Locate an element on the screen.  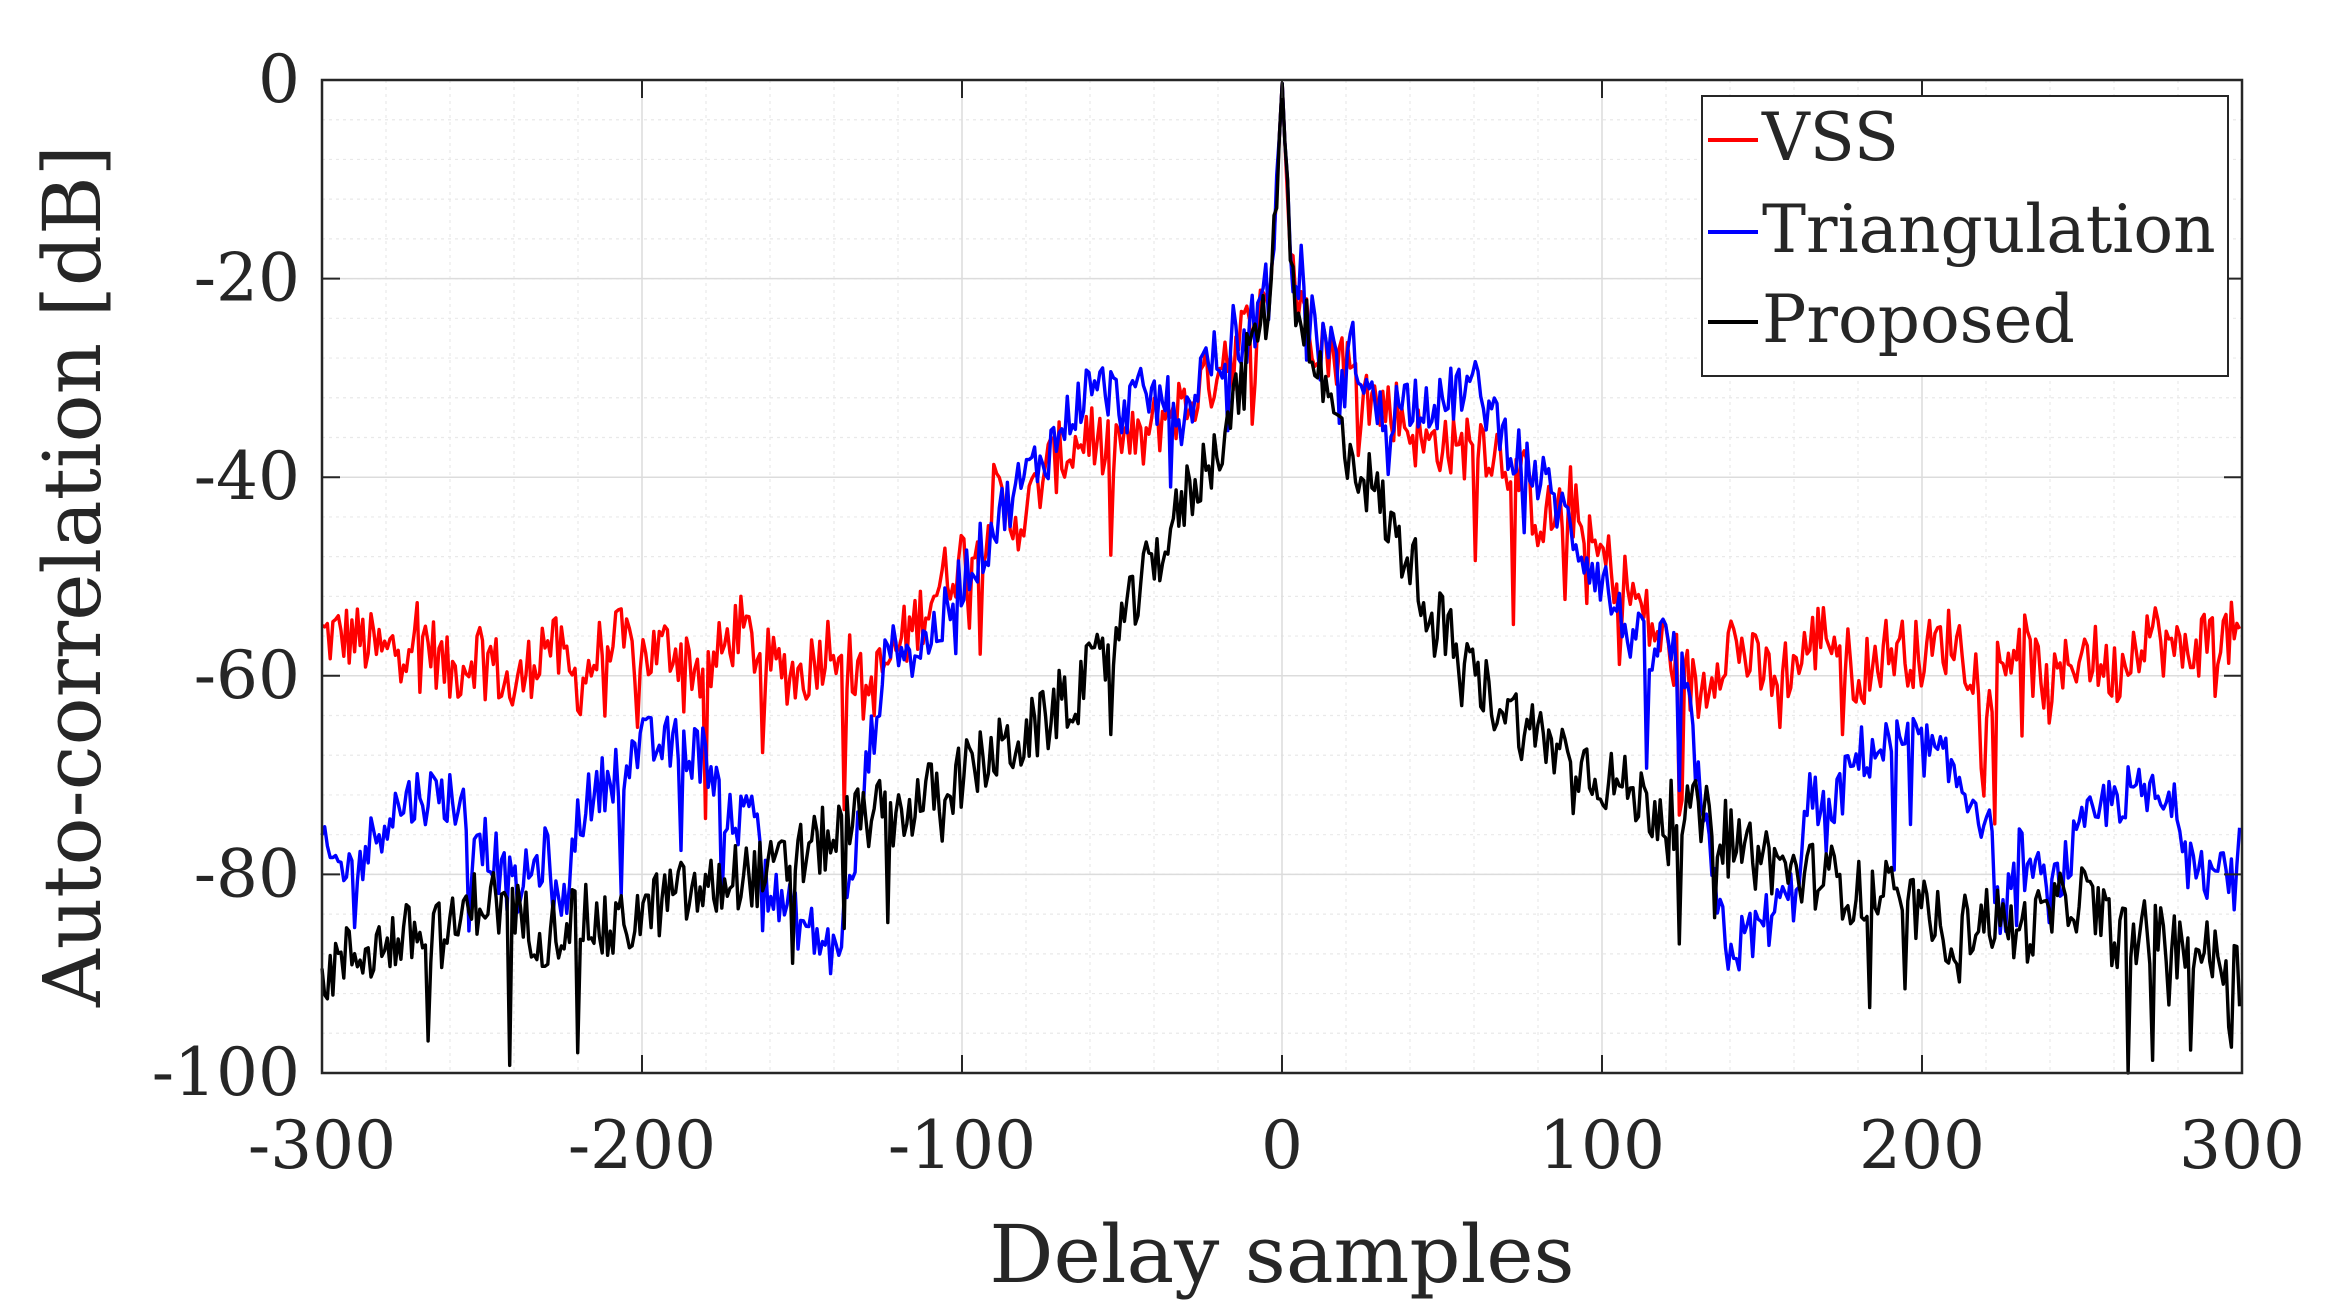
x-axis-label: Delay samples is located at coordinates (1281, 1254).